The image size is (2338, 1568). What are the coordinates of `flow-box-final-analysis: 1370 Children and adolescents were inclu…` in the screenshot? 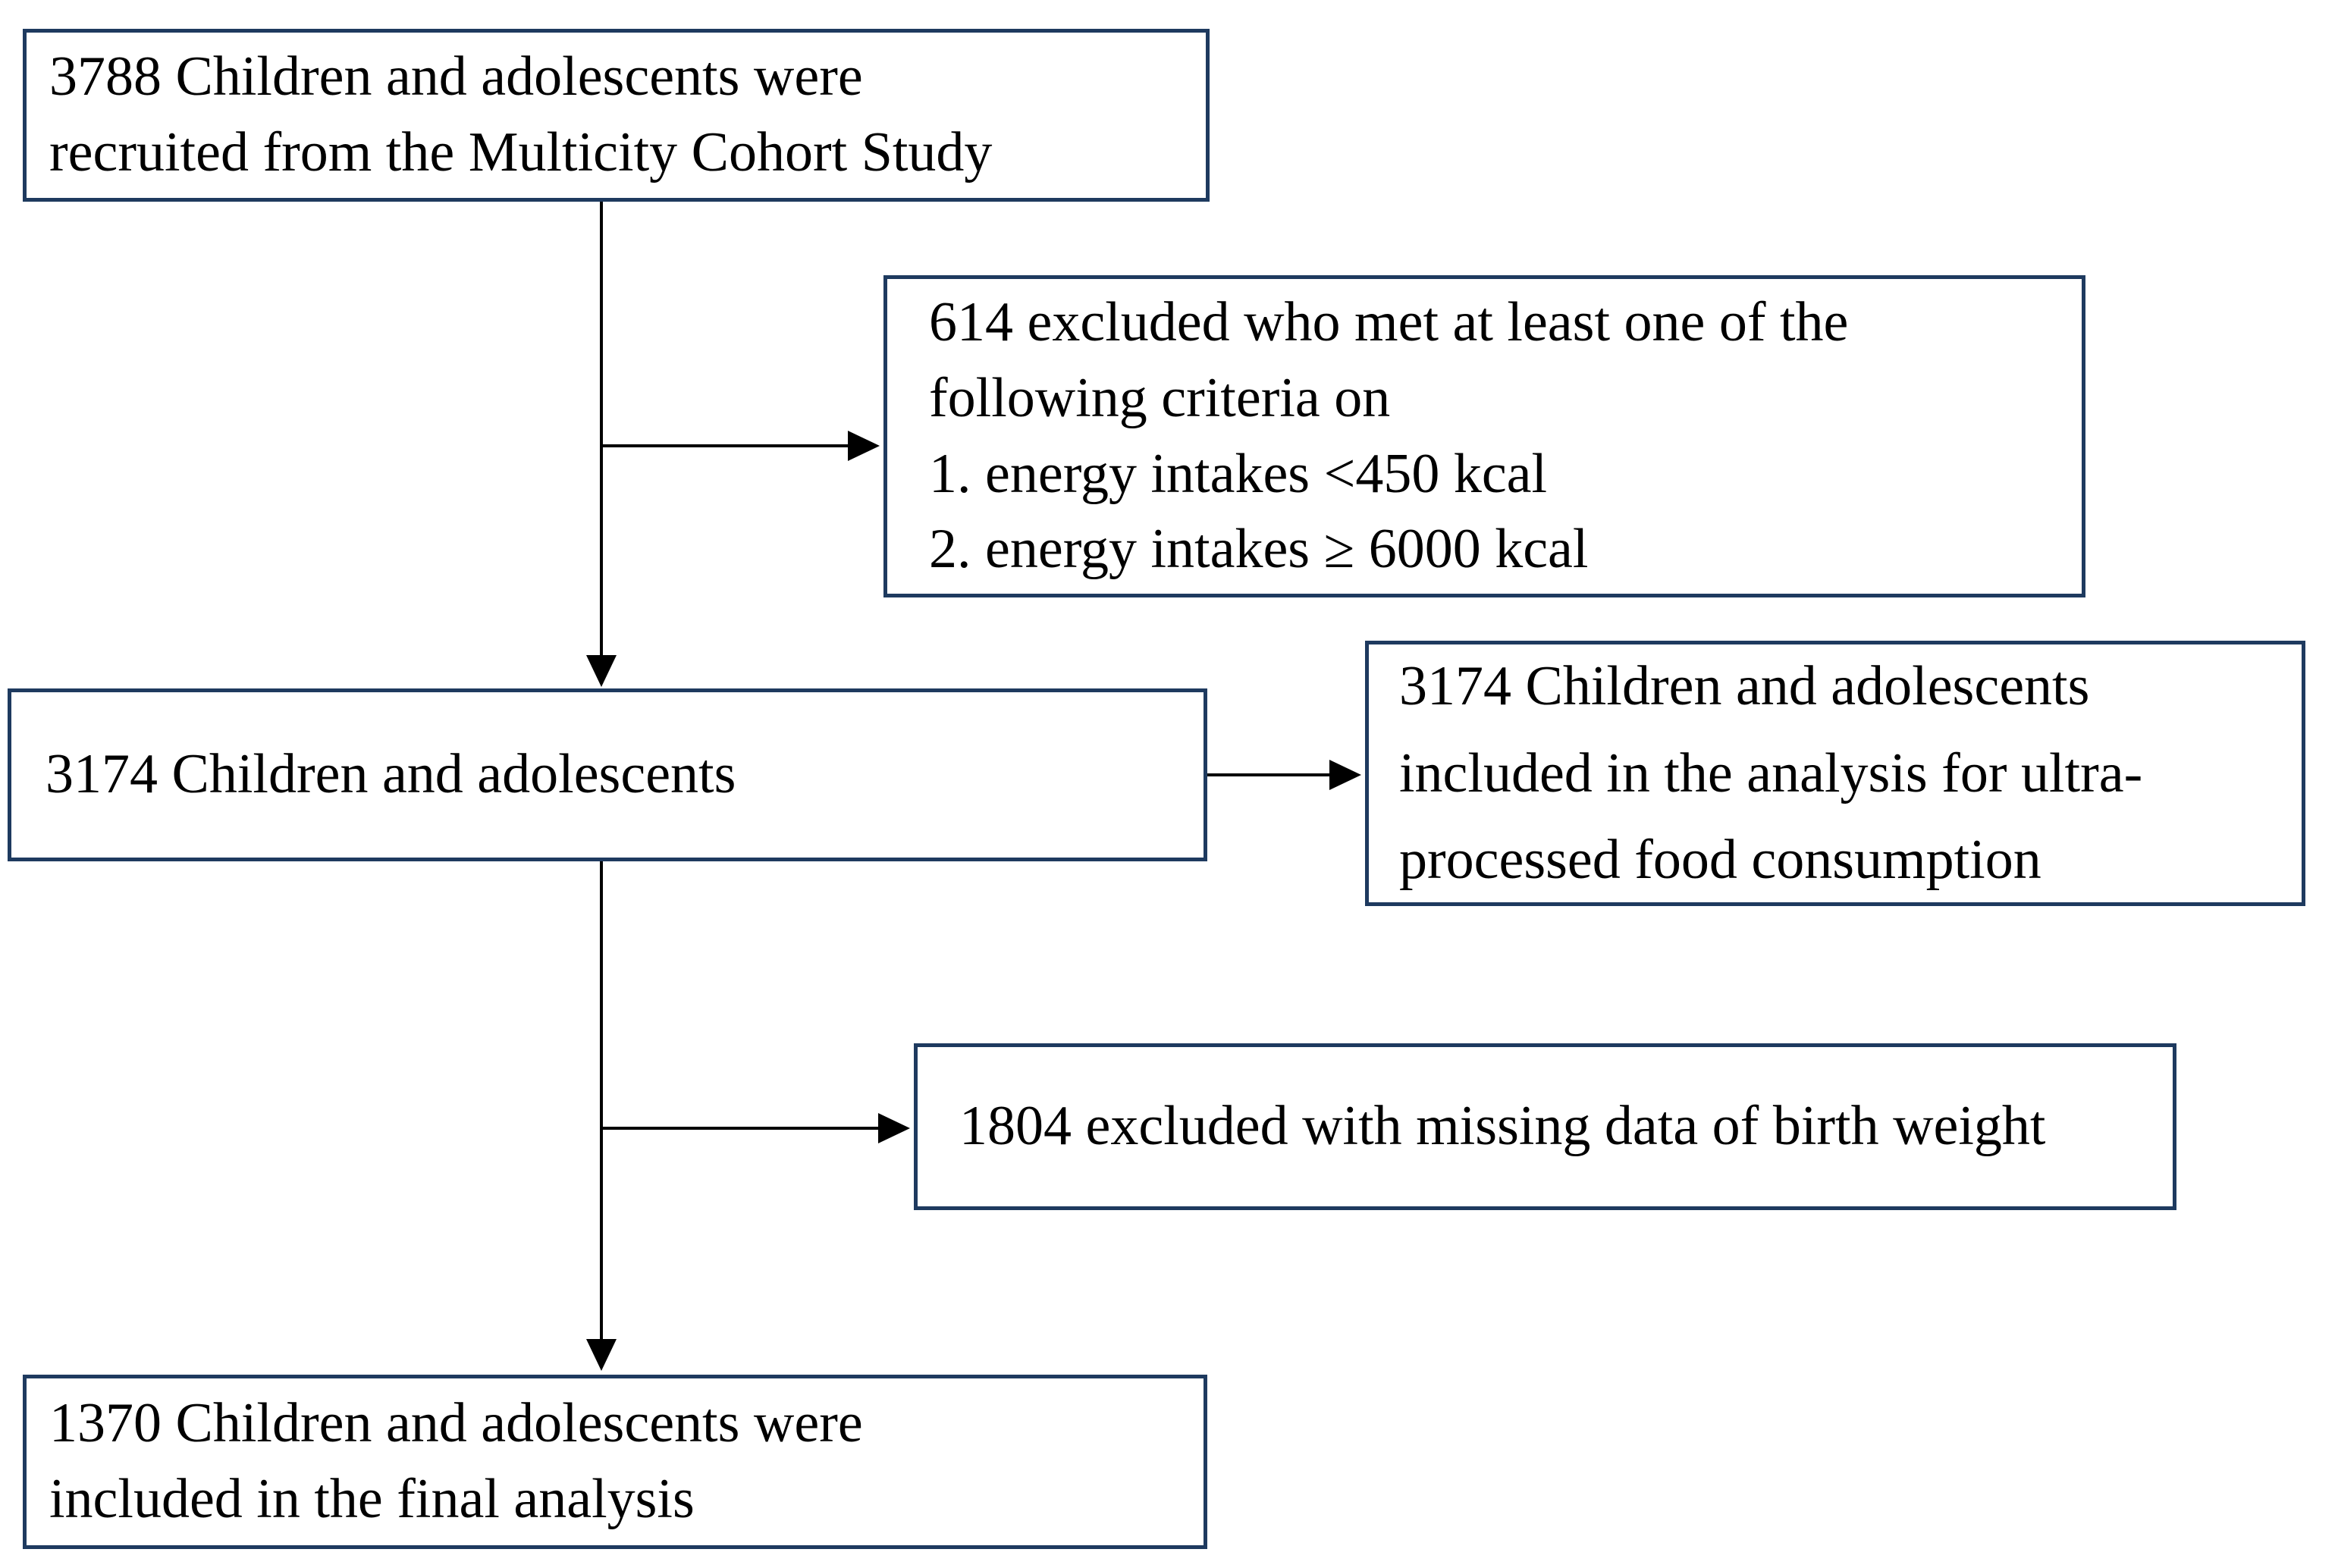 It's located at (615, 1462).